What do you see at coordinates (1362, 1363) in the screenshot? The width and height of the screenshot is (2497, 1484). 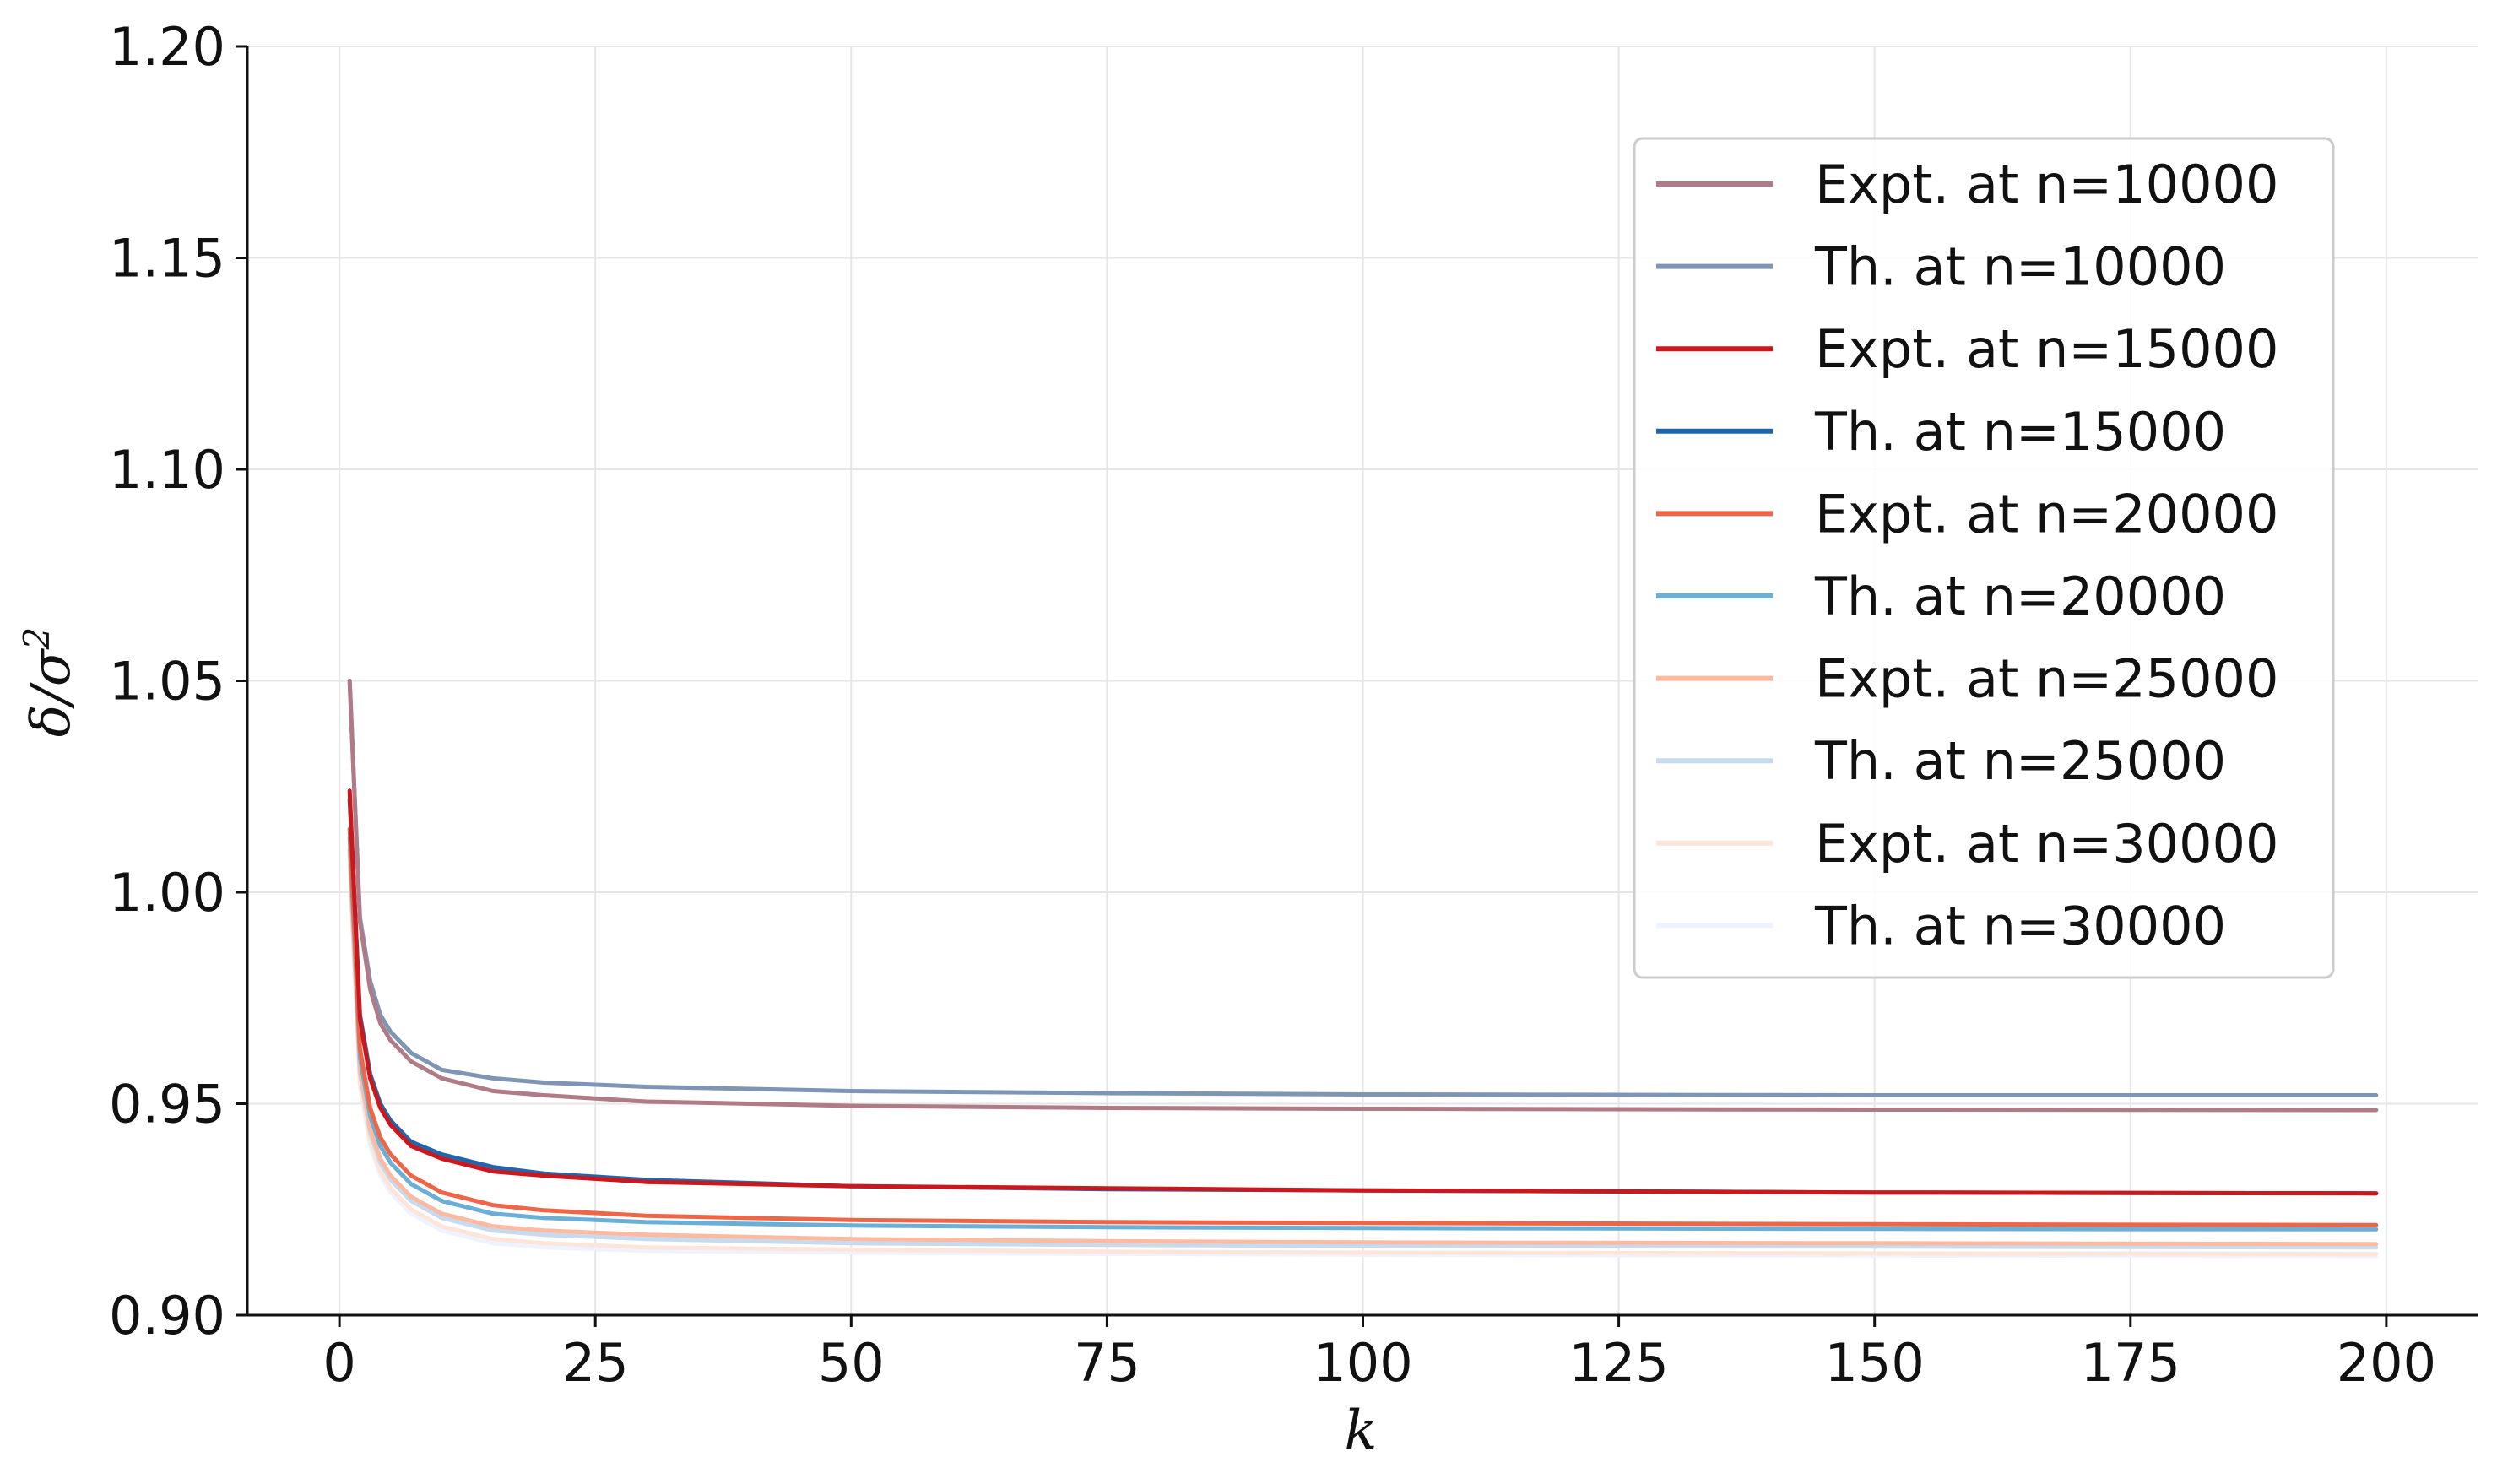 I see `x-tick-label: 100` at bounding box center [1362, 1363].